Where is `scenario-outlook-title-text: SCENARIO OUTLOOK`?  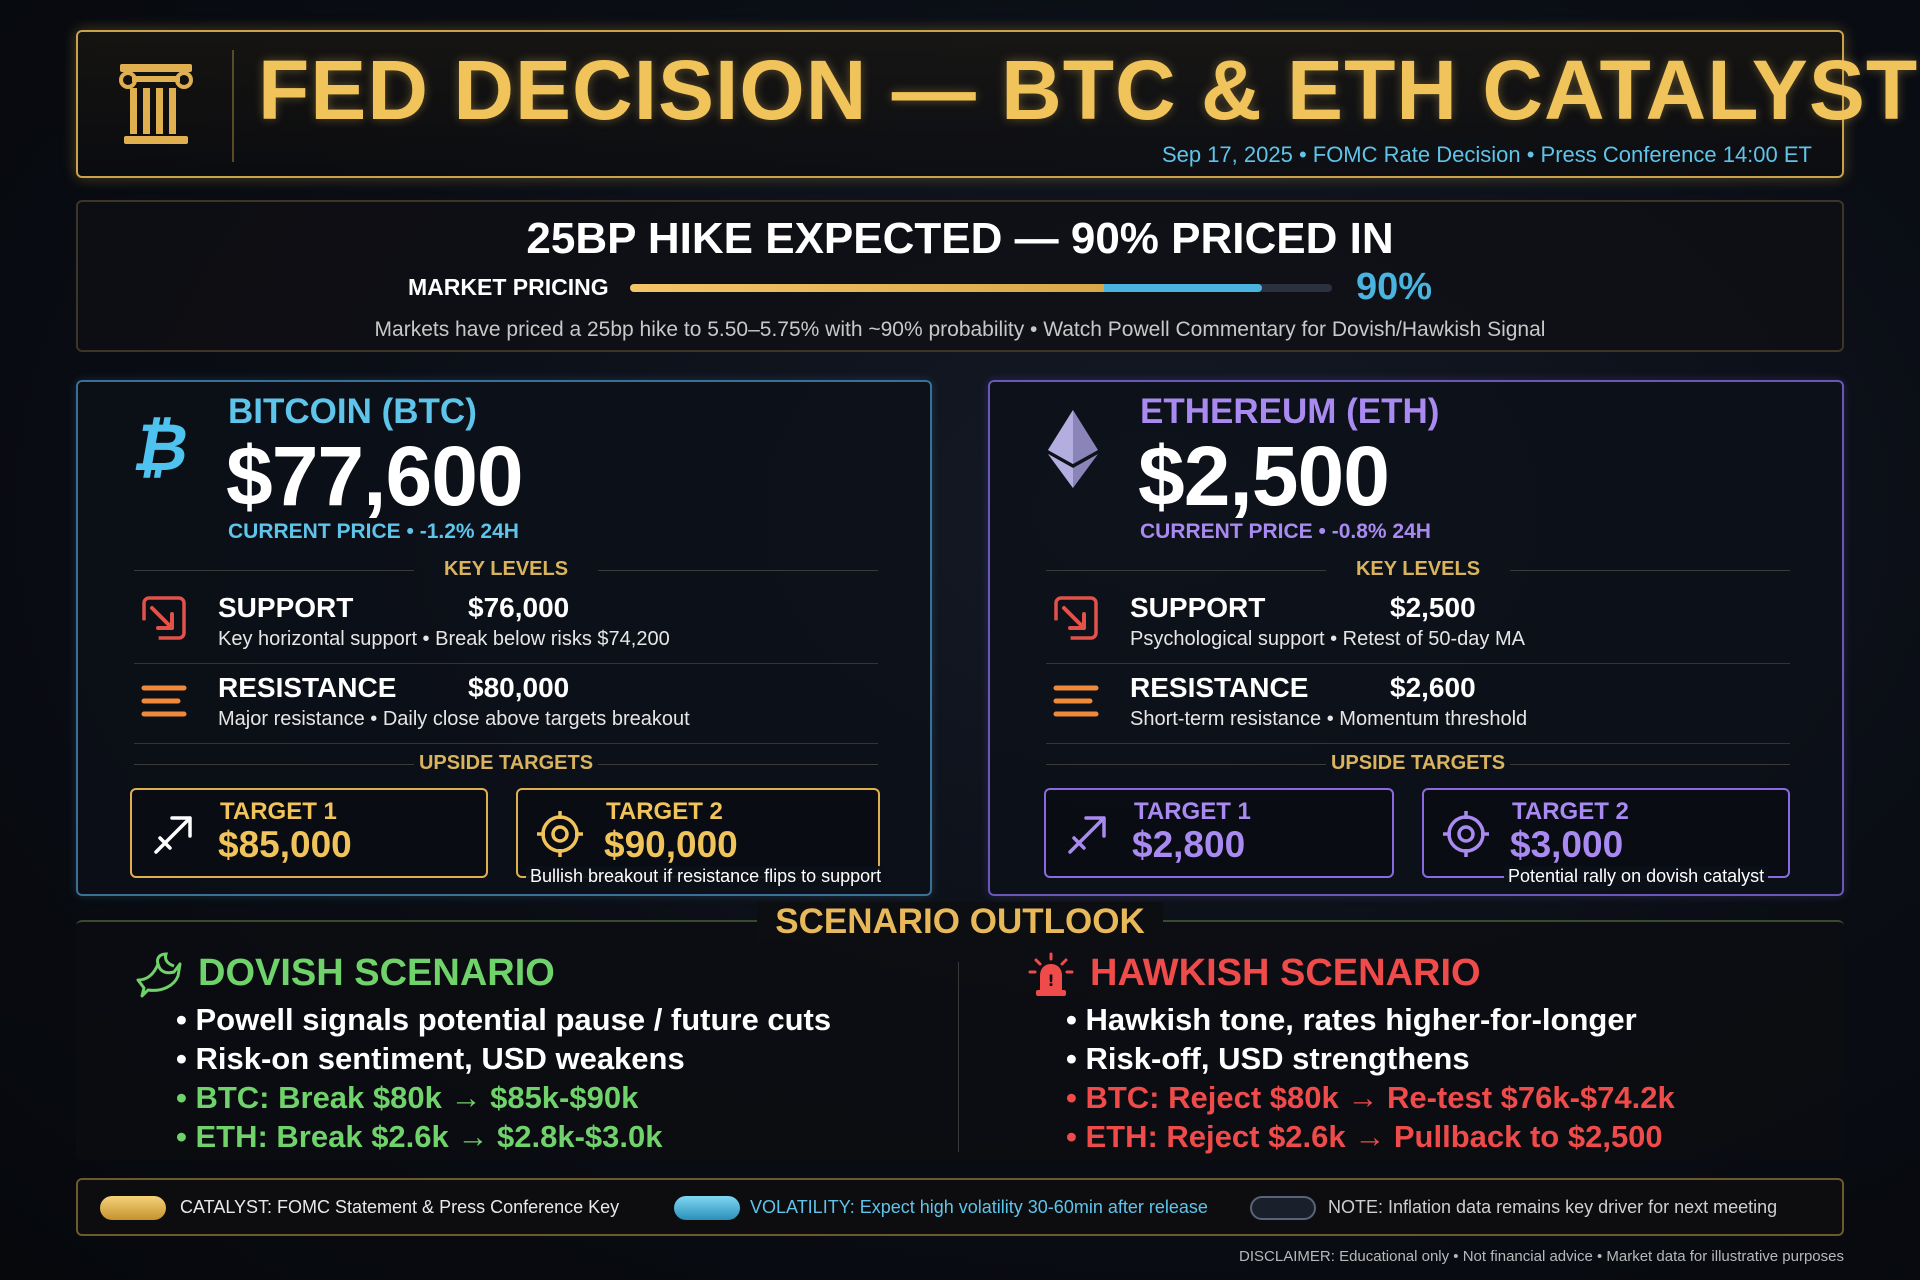
scenario-outlook-title-text: SCENARIO OUTLOOK is located at coordinates (960, 921).